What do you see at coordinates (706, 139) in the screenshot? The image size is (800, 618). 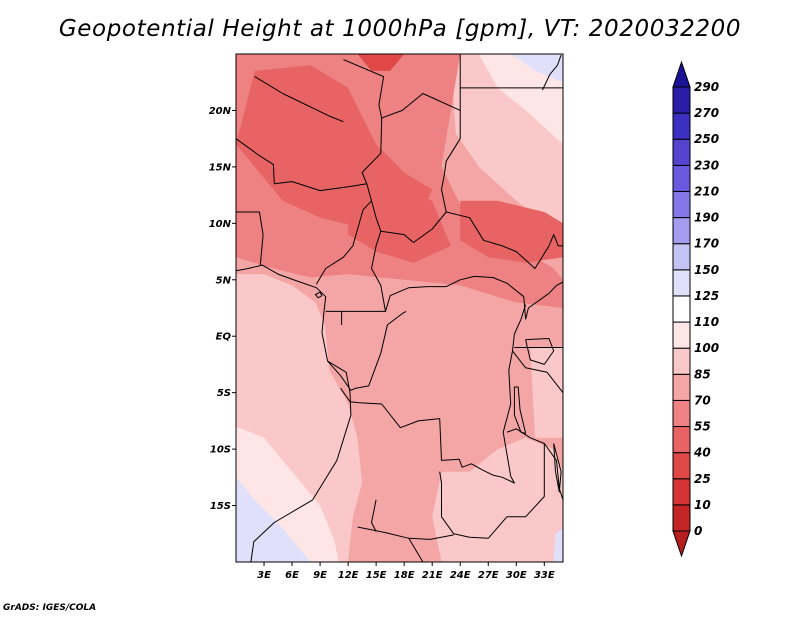 I see `colorbar-label: 250` at bounding box center [706, 139].